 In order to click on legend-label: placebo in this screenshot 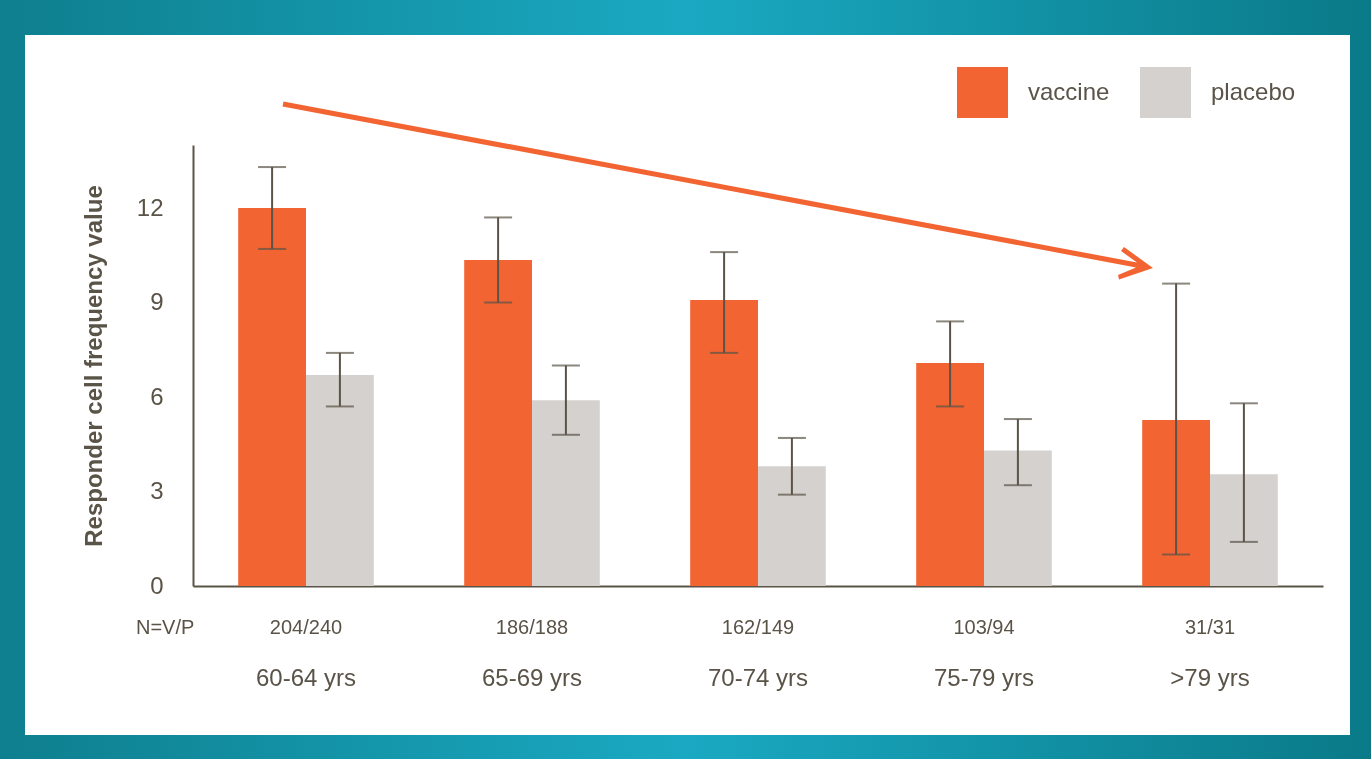, I will do `click(1253, 91)`.